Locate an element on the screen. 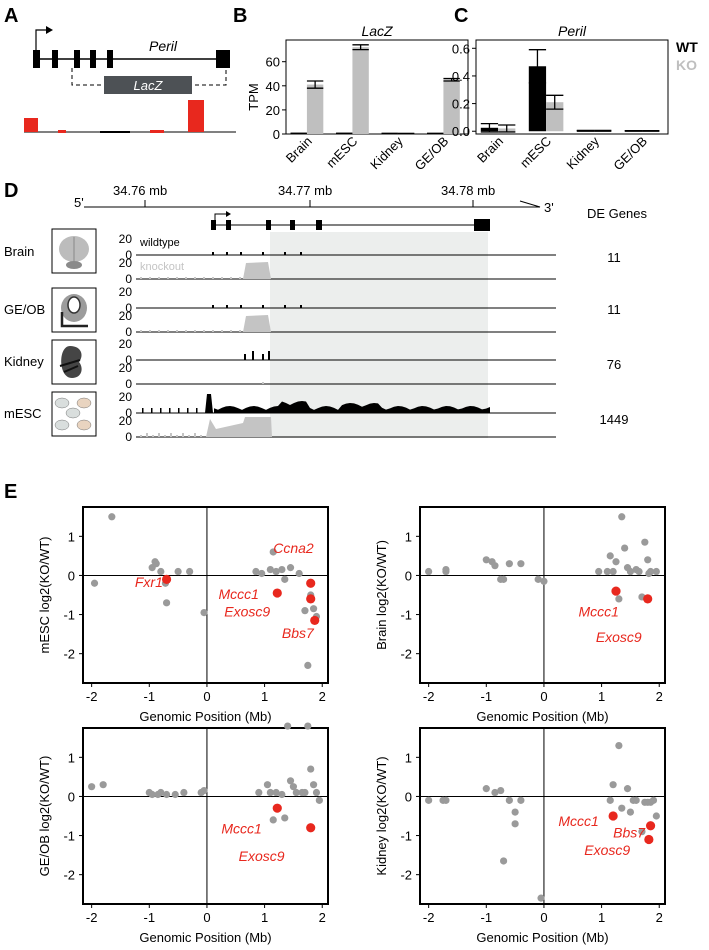 The image size is (709, 950). lacz-cassette-label: LacZ is located at coordinates (149, 85).